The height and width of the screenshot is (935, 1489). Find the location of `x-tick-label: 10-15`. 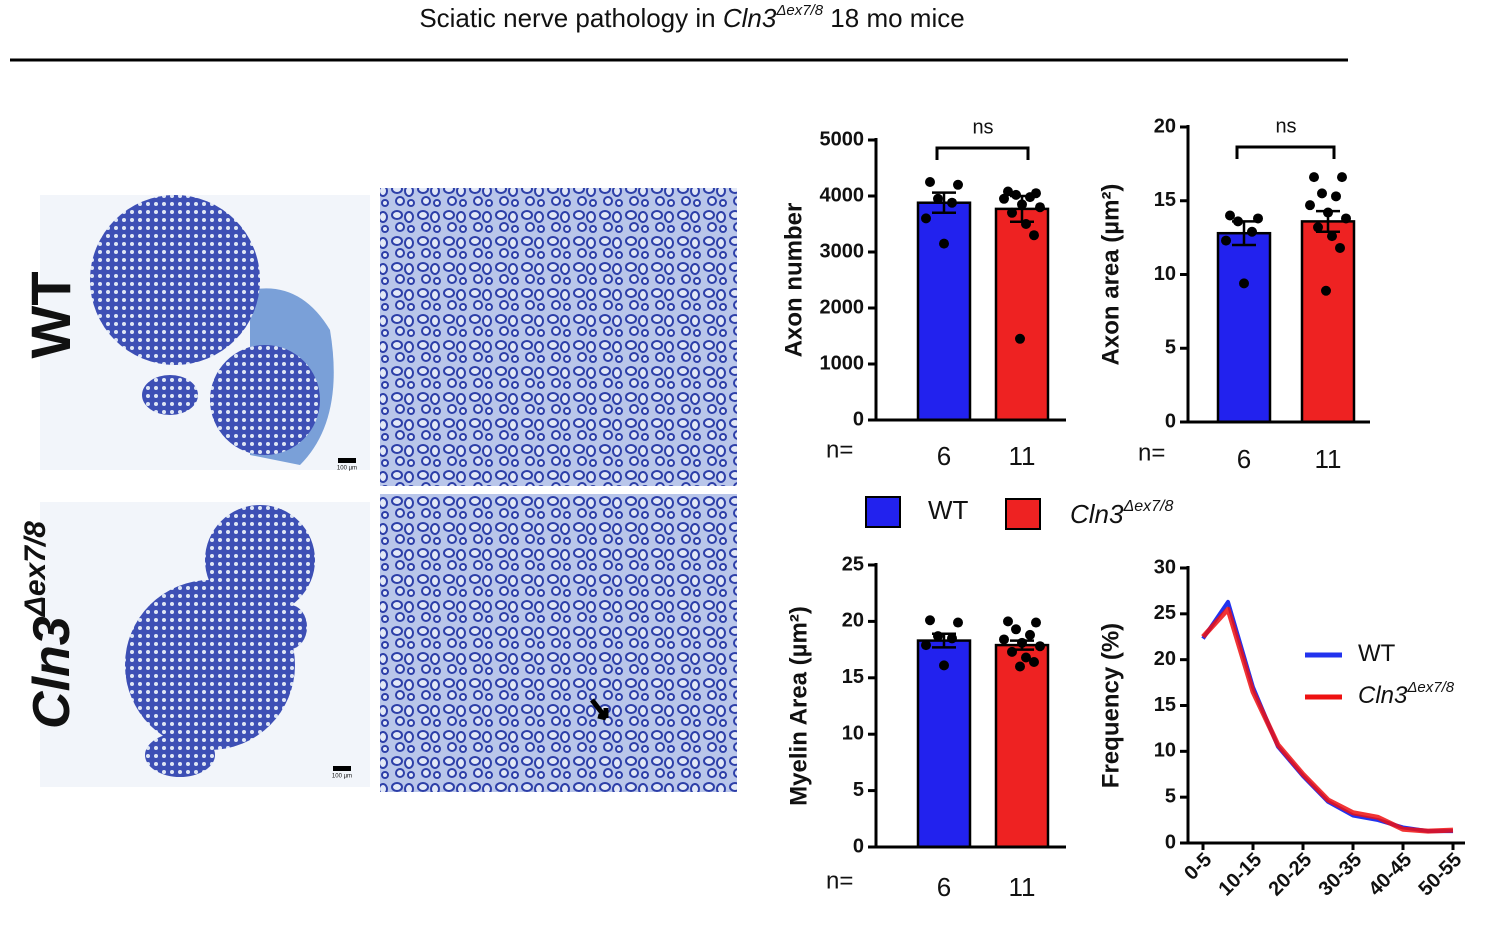

x-tick-label: 10-15 is located at coordinates (1241, 875).